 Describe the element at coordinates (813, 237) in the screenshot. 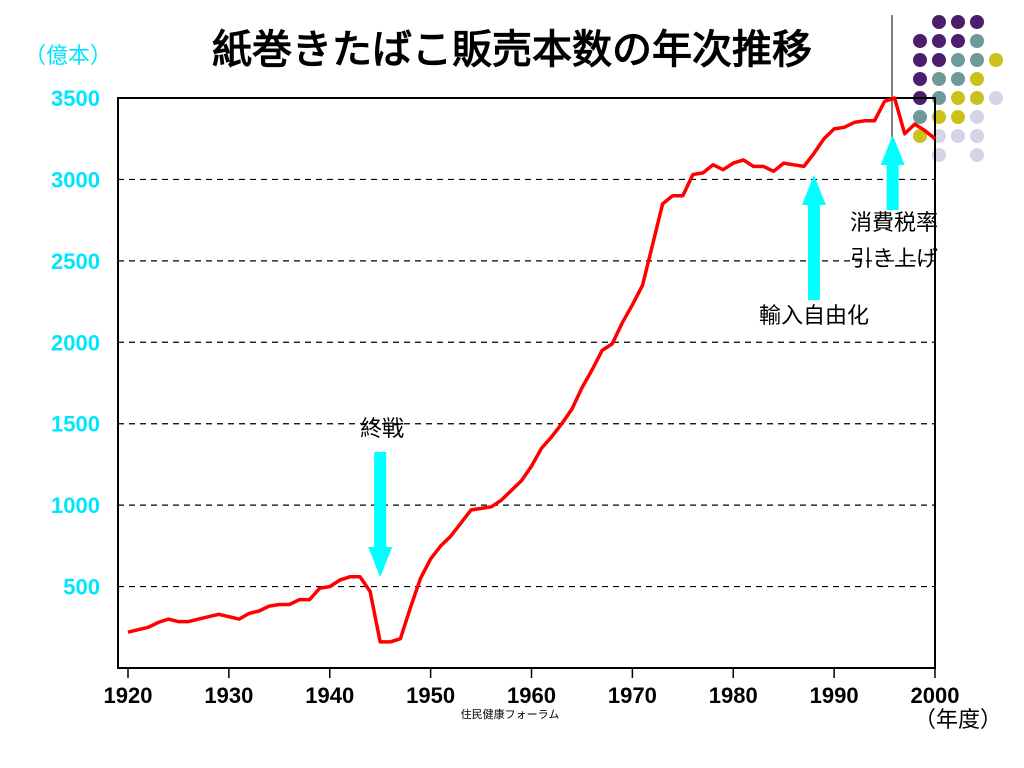

I see `annotation-arrow-import-liberalization` at that location.